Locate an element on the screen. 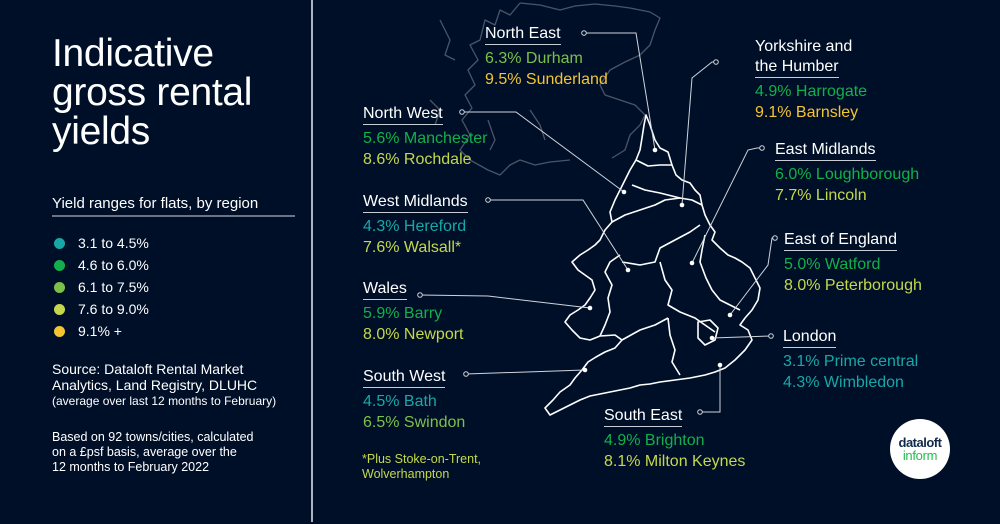 This screenshot has height=524, width=1000. highest-yield: 7.7% Lincoln is located at coordinates (821, 195).